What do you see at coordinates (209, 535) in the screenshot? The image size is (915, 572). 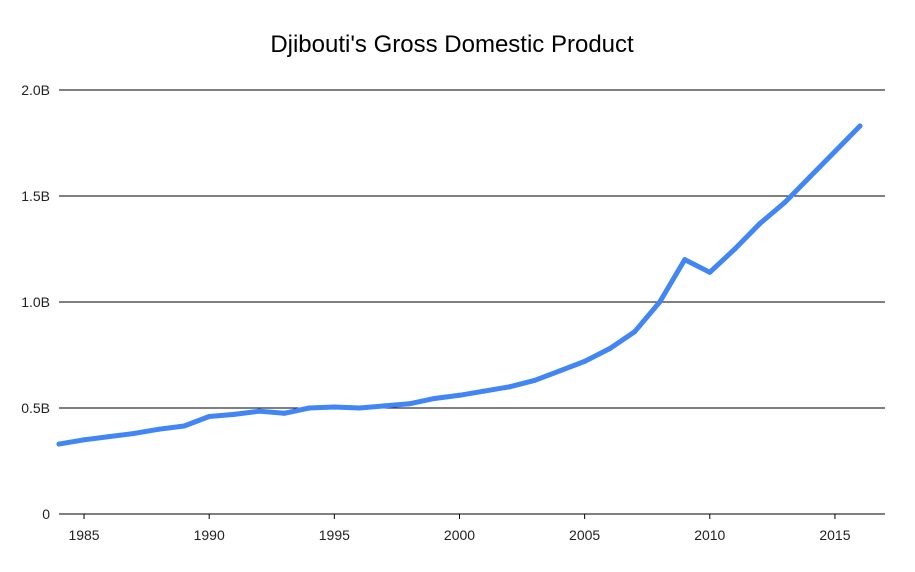 I see `x-tick-label: 1990` at bounding box center [209, 535].